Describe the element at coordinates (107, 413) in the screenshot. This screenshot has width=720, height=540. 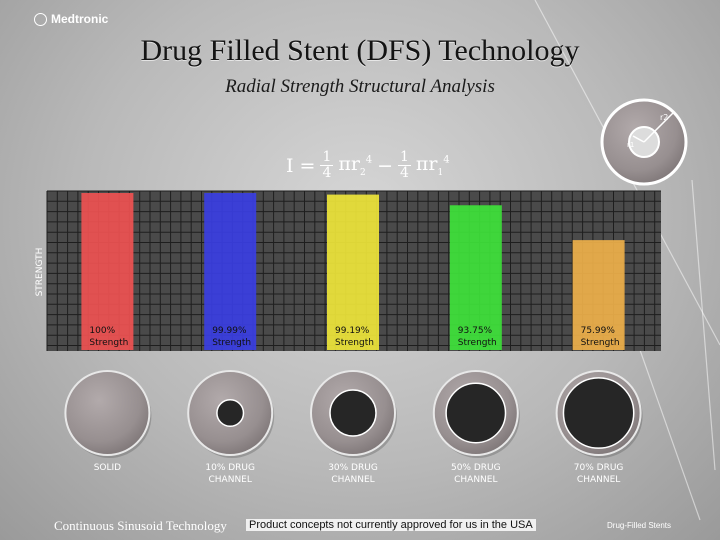
I see `cross-section-disk` at that location.